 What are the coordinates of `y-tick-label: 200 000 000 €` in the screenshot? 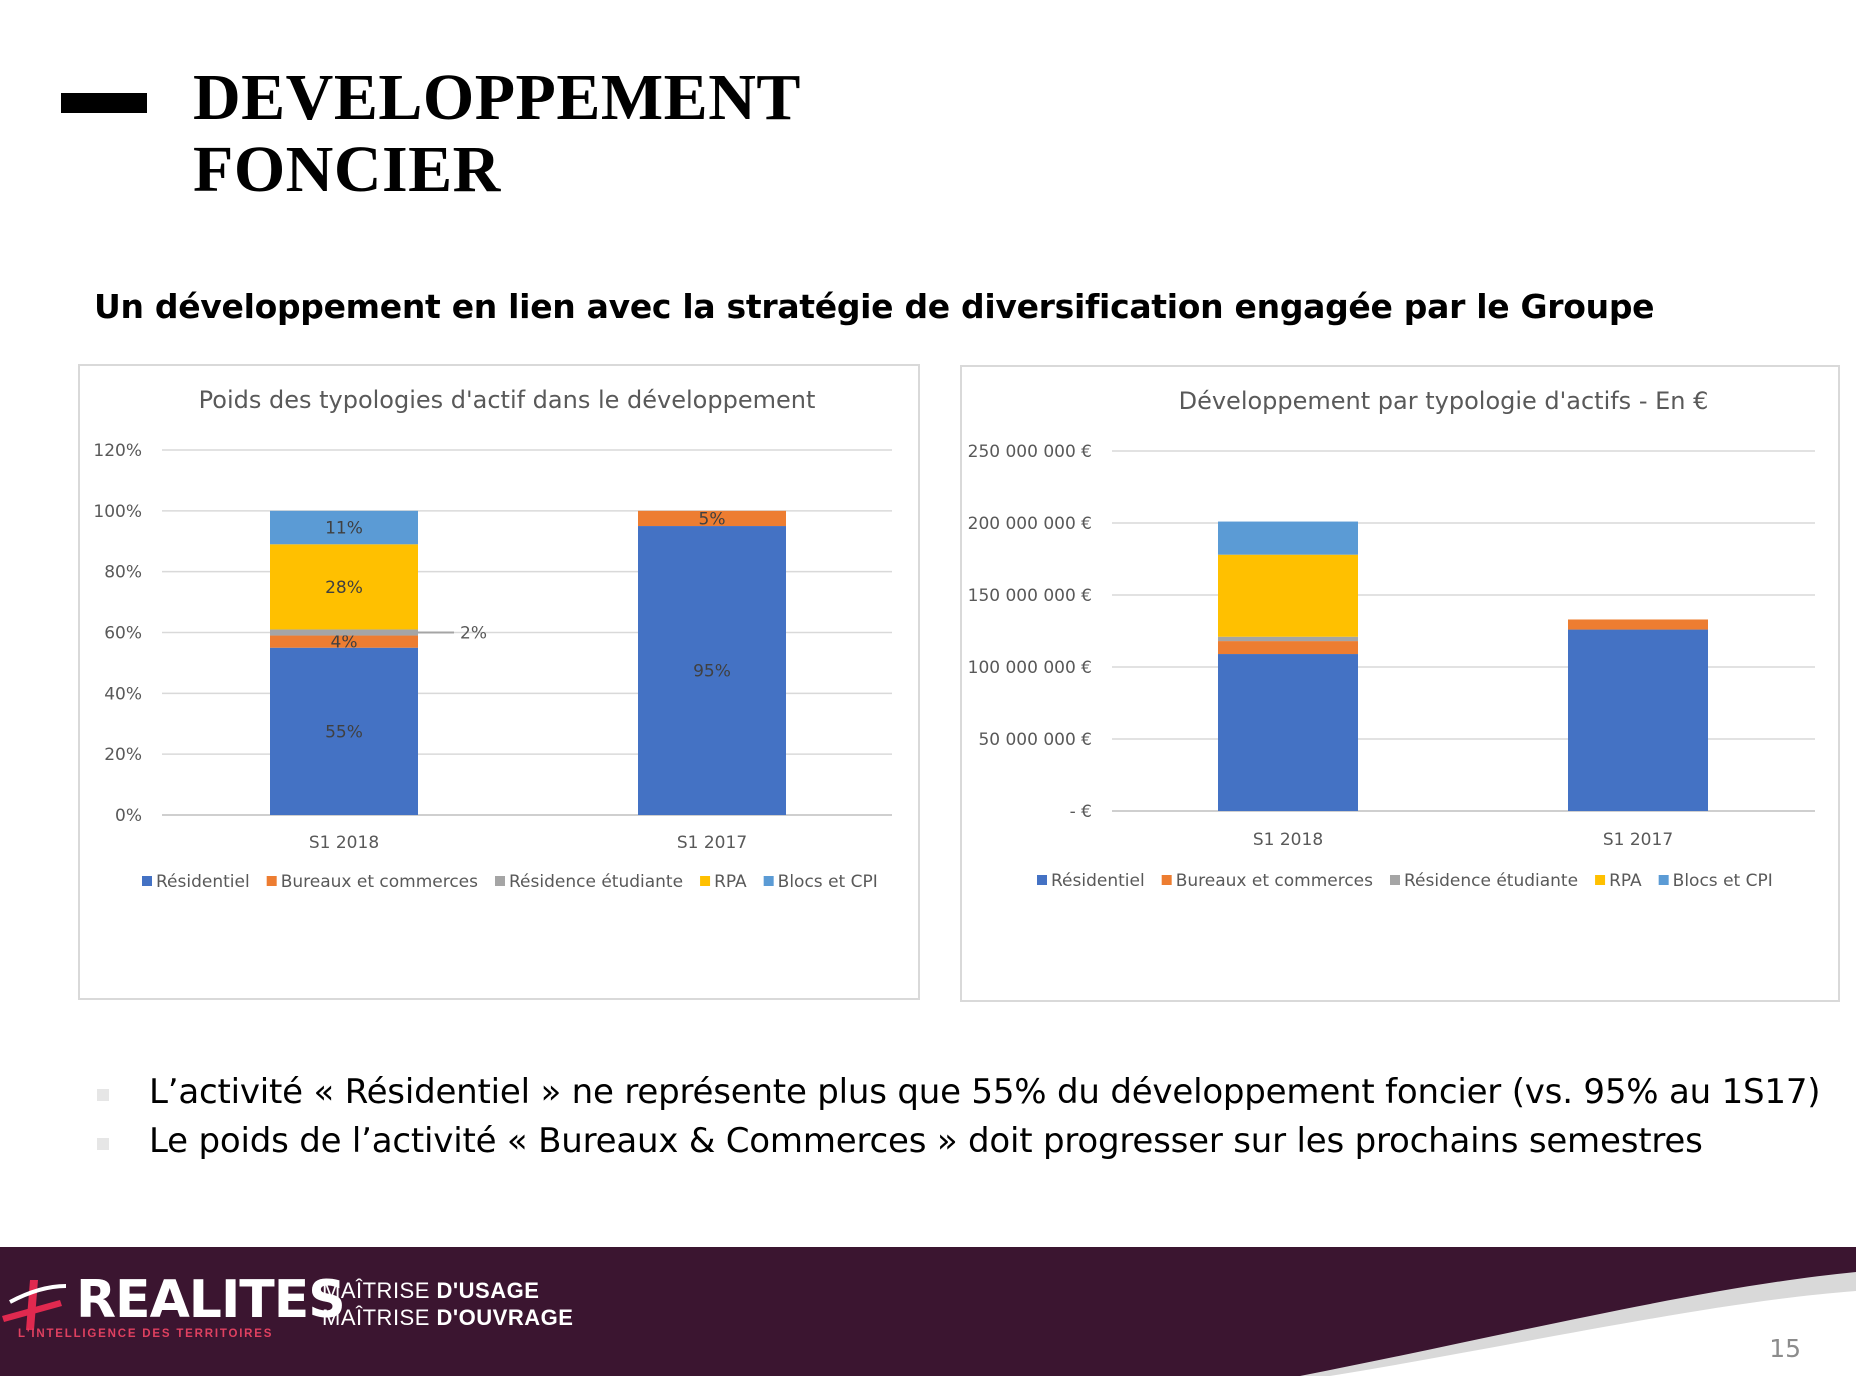 It's located at (1030, 524).